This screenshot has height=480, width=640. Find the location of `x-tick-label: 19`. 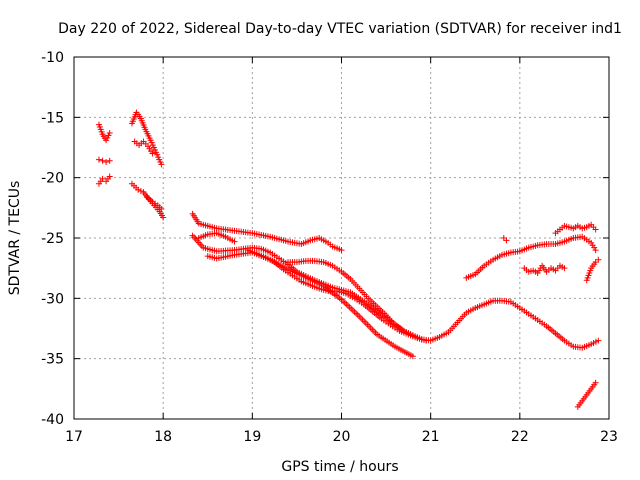

x-tick-label: 19 is located at coordinates (252, 437).